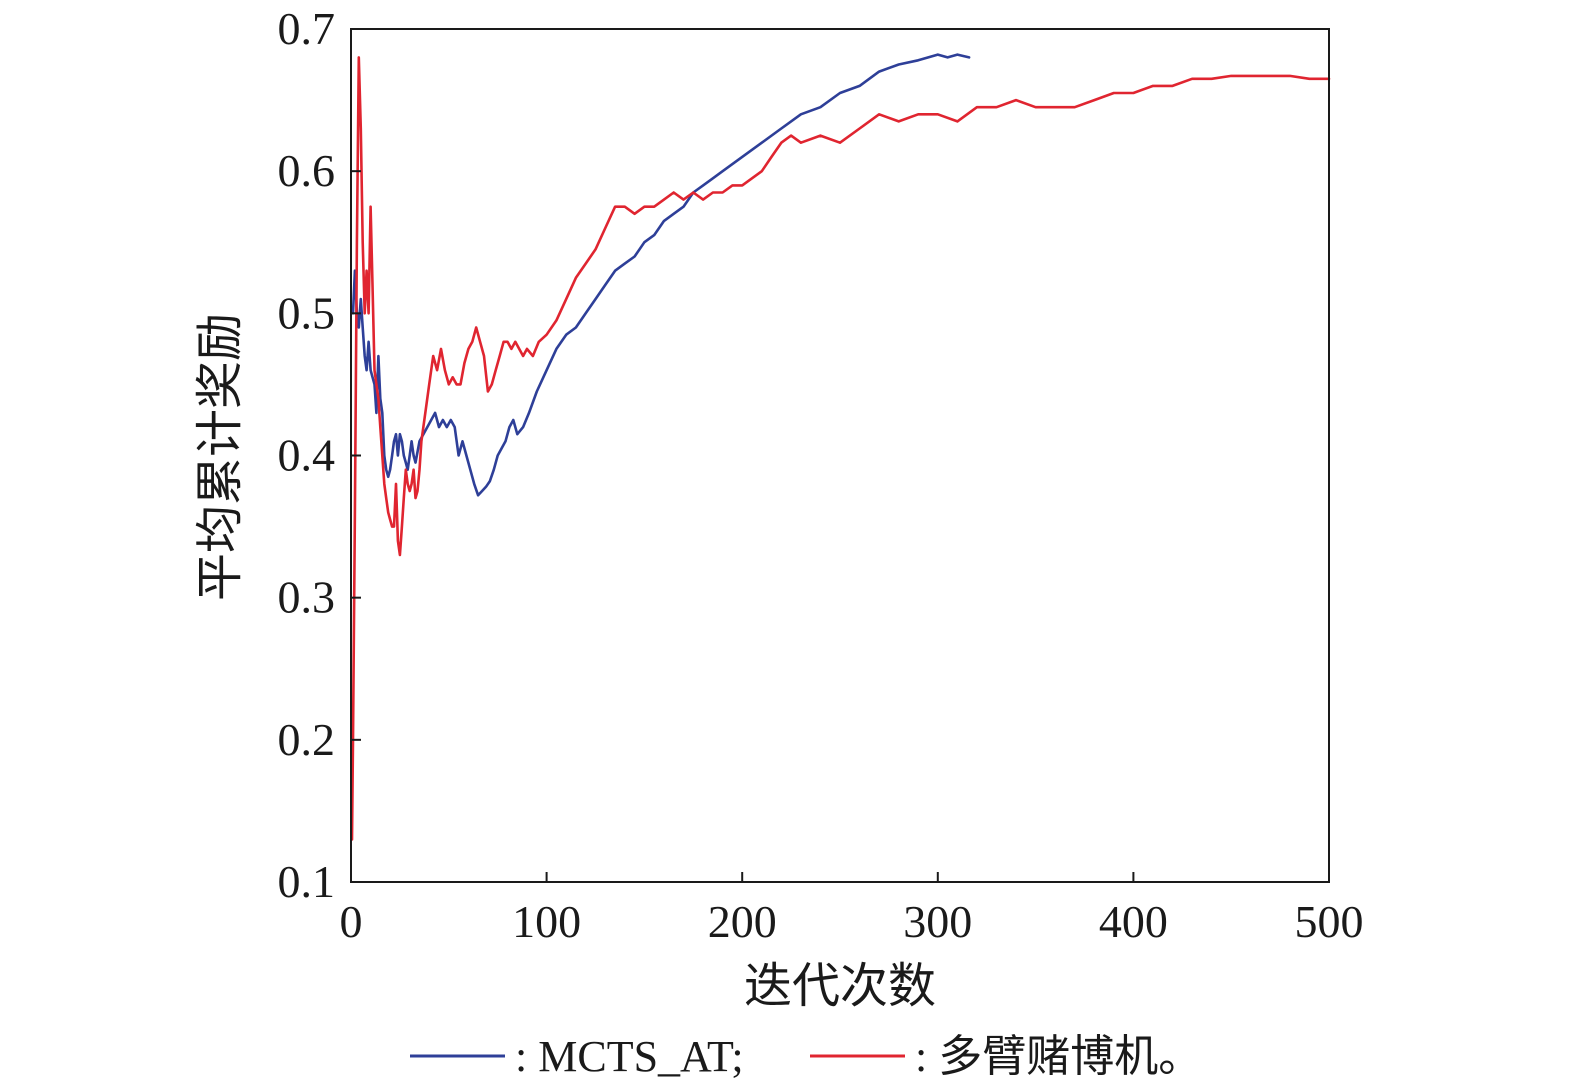 This screenshot has width=1575, height=1091. I want to click on y-tick-label: 0.6, so click(307, 170).